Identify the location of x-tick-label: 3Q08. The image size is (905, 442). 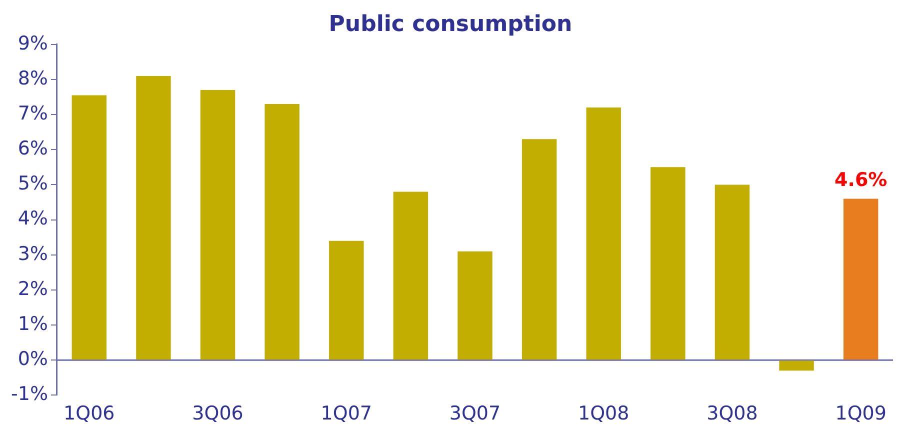
(732, 413).